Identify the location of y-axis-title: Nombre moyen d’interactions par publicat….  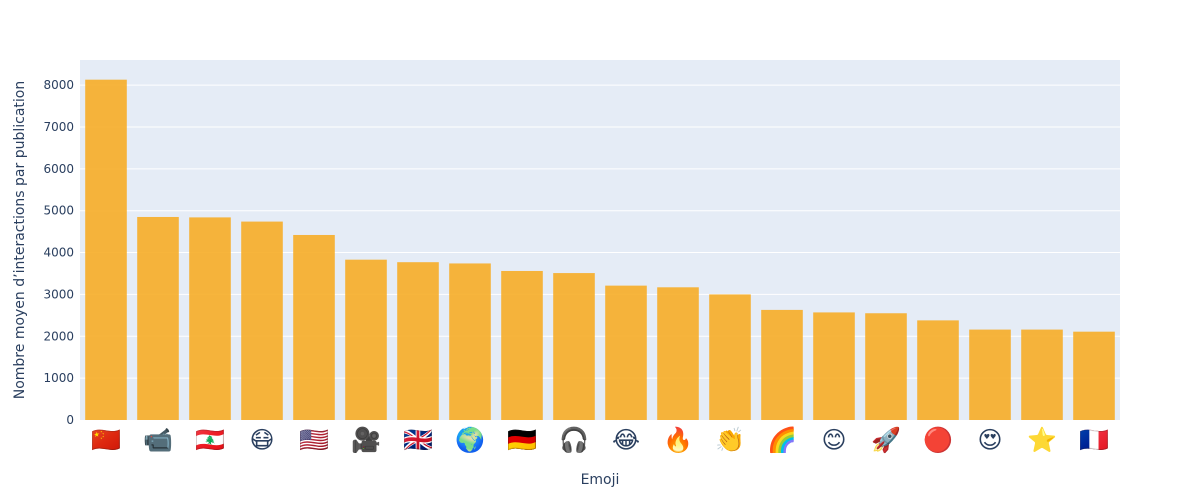
(20, 240).